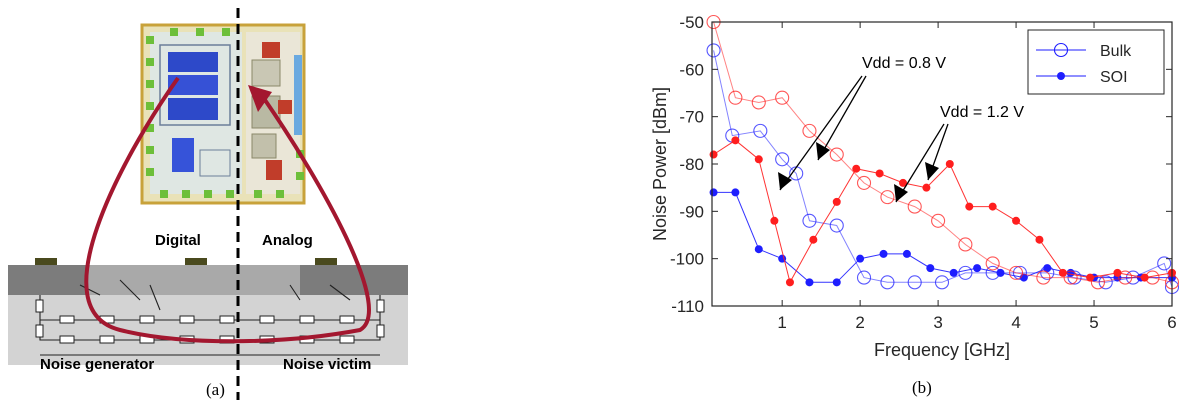 The height and width of the screenshot is (413, 1186). What do you see at coordinates (942, 350) in the screenshot?
I see `x-axis-label: Frequency [GHz]` at bounding box center [942, 350].